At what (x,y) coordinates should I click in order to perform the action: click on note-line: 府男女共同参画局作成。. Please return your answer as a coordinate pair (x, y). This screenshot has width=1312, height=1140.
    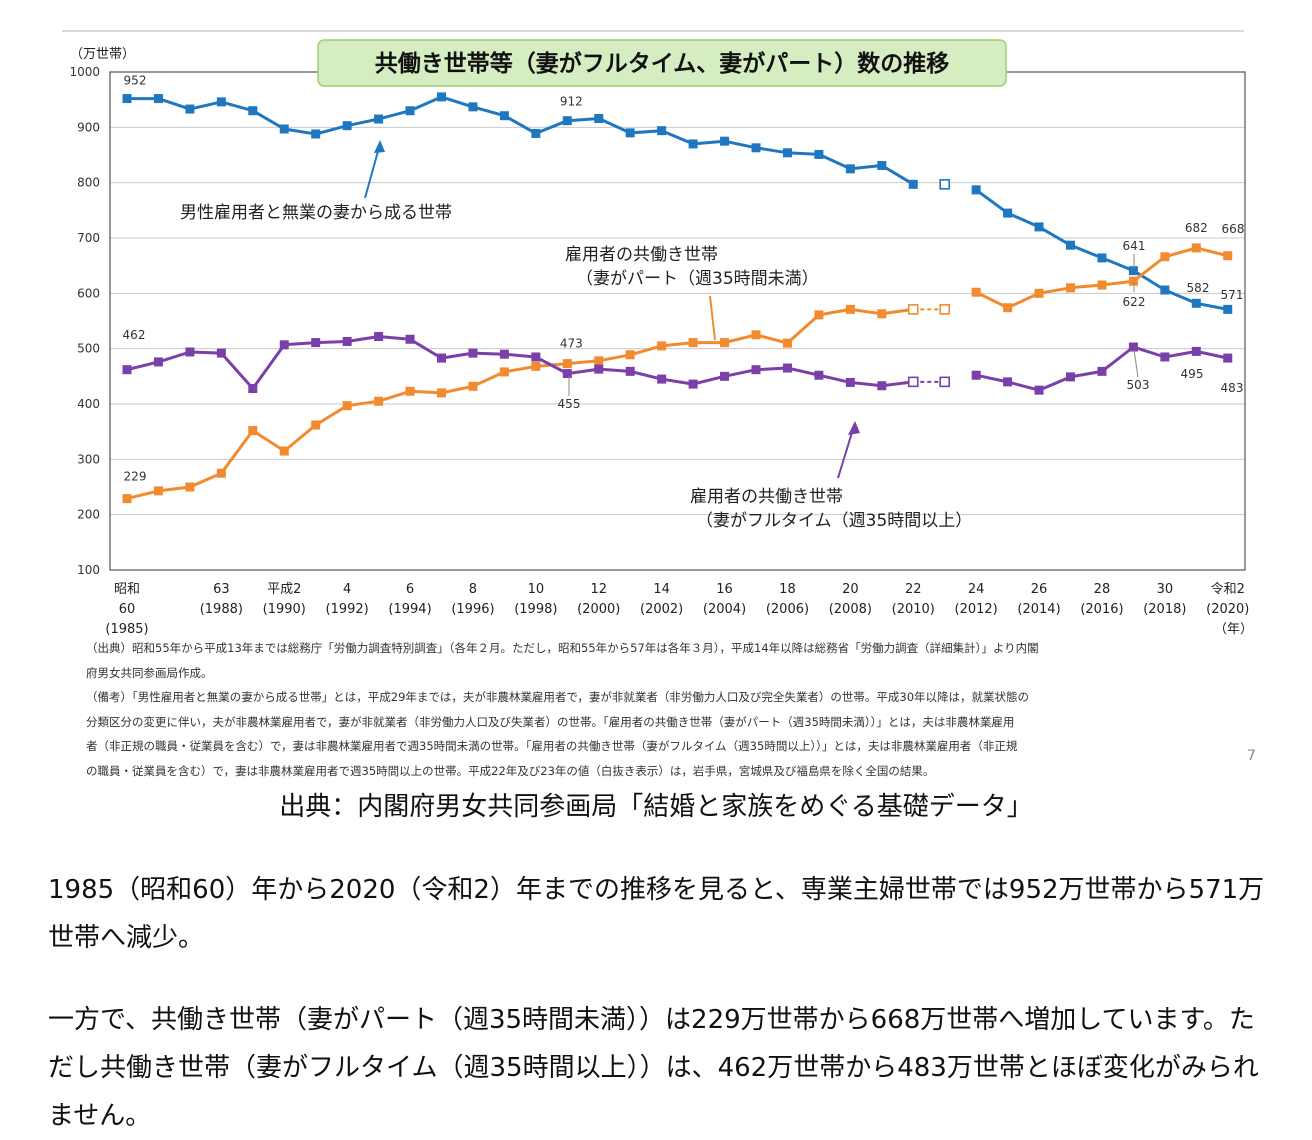
    Looking at the image, I should click on (149, 672).